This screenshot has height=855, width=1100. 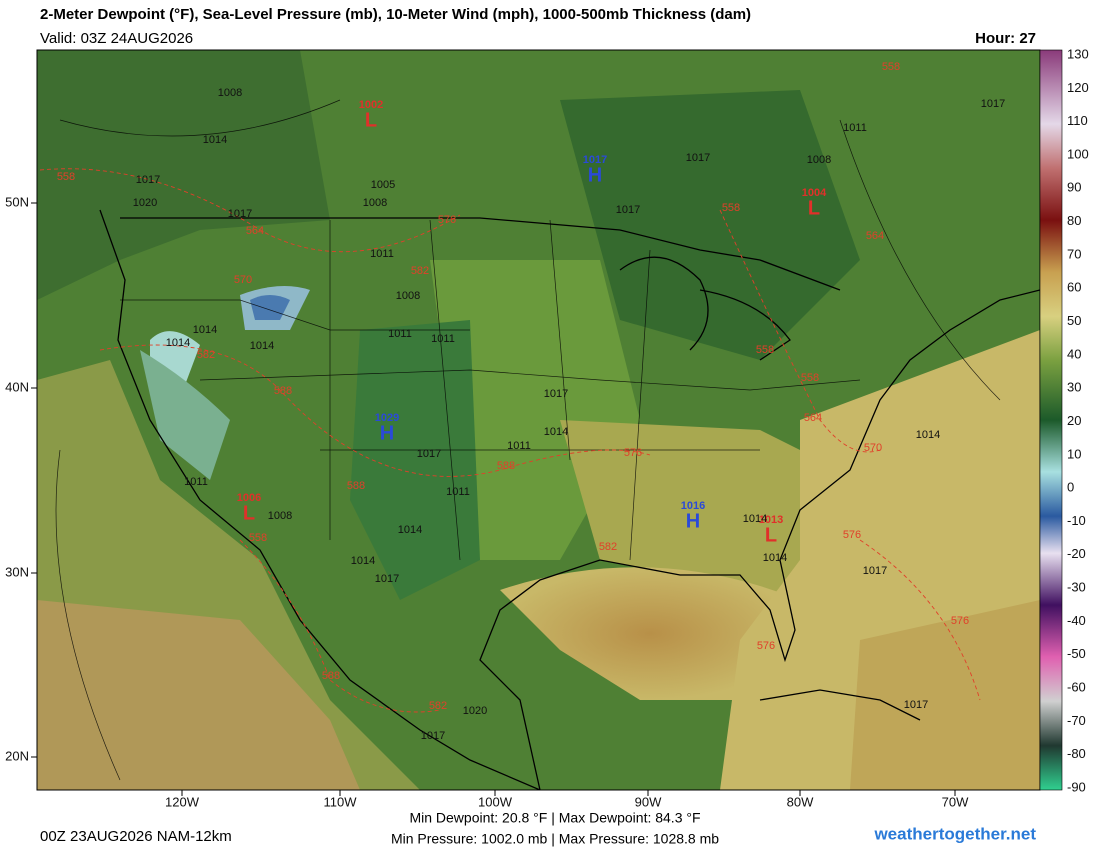 I want to click on colorbar-label: -60, so click(x=1076, y=686).